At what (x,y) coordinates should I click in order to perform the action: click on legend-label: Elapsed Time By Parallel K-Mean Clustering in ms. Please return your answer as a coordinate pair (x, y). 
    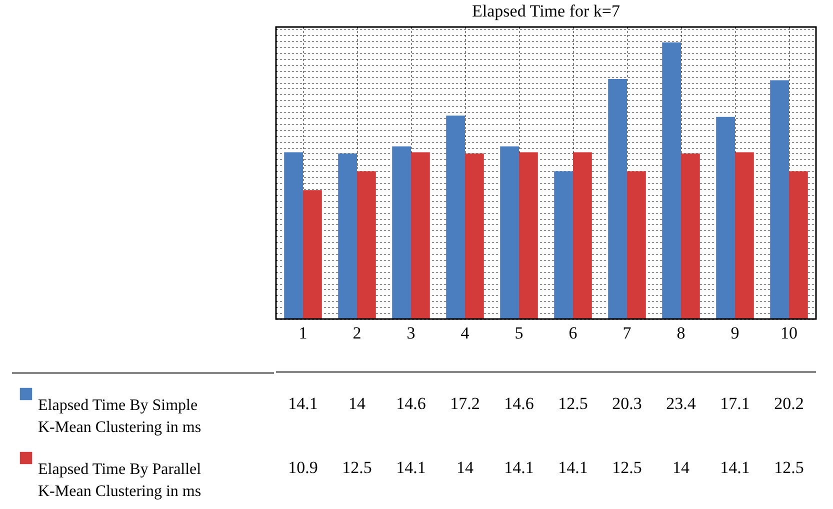
    Looking at the image, I should click on (120, 480).